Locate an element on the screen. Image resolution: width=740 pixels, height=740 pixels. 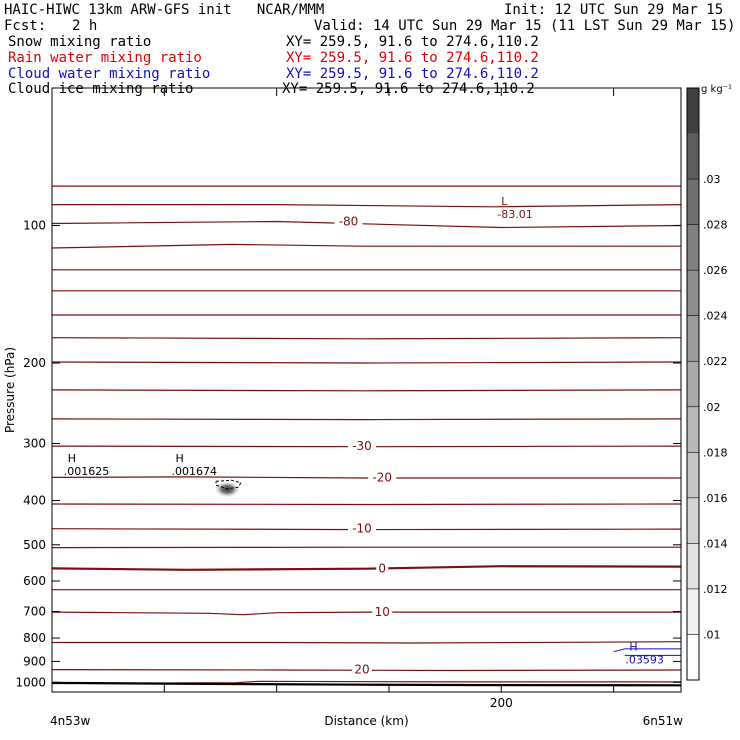
colorbar-tick-label-0: .01 is located at coordinates (712, 634).